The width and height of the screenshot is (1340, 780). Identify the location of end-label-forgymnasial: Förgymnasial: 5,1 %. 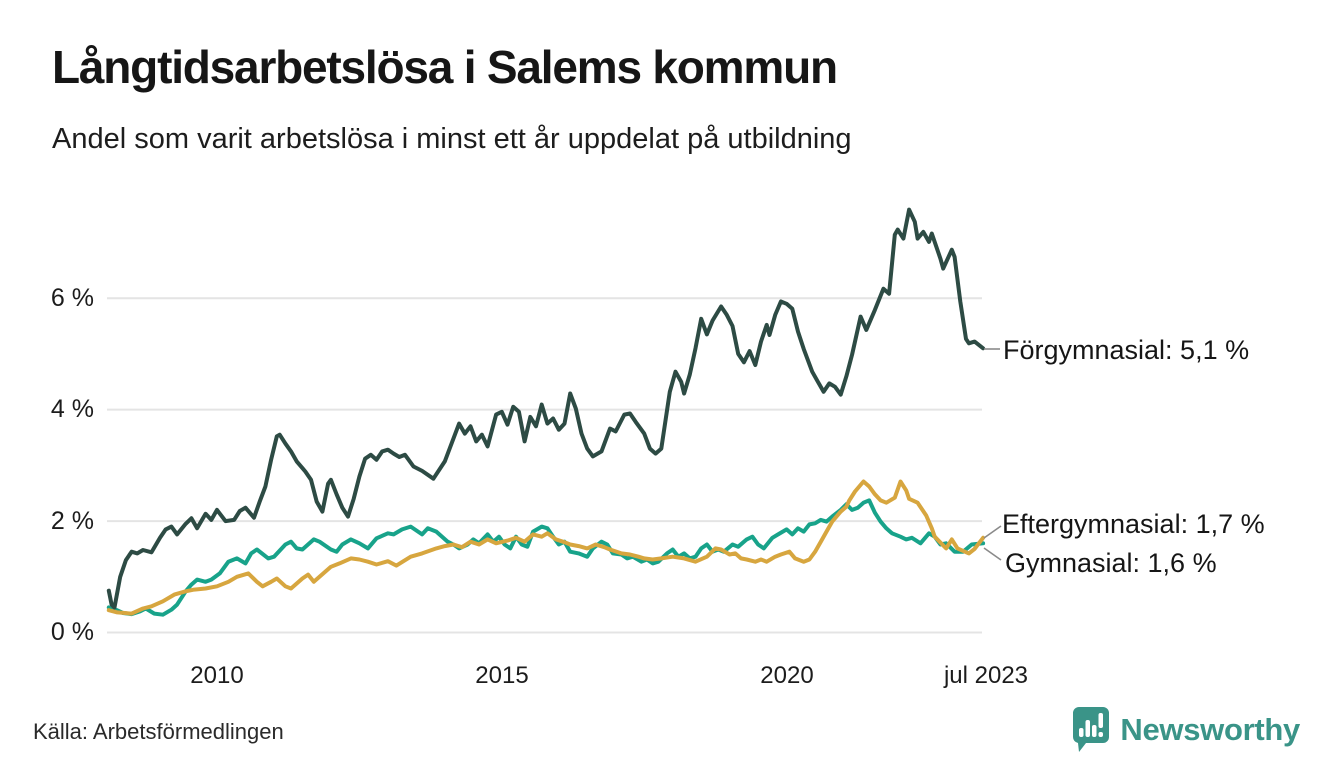
(1126, 350).